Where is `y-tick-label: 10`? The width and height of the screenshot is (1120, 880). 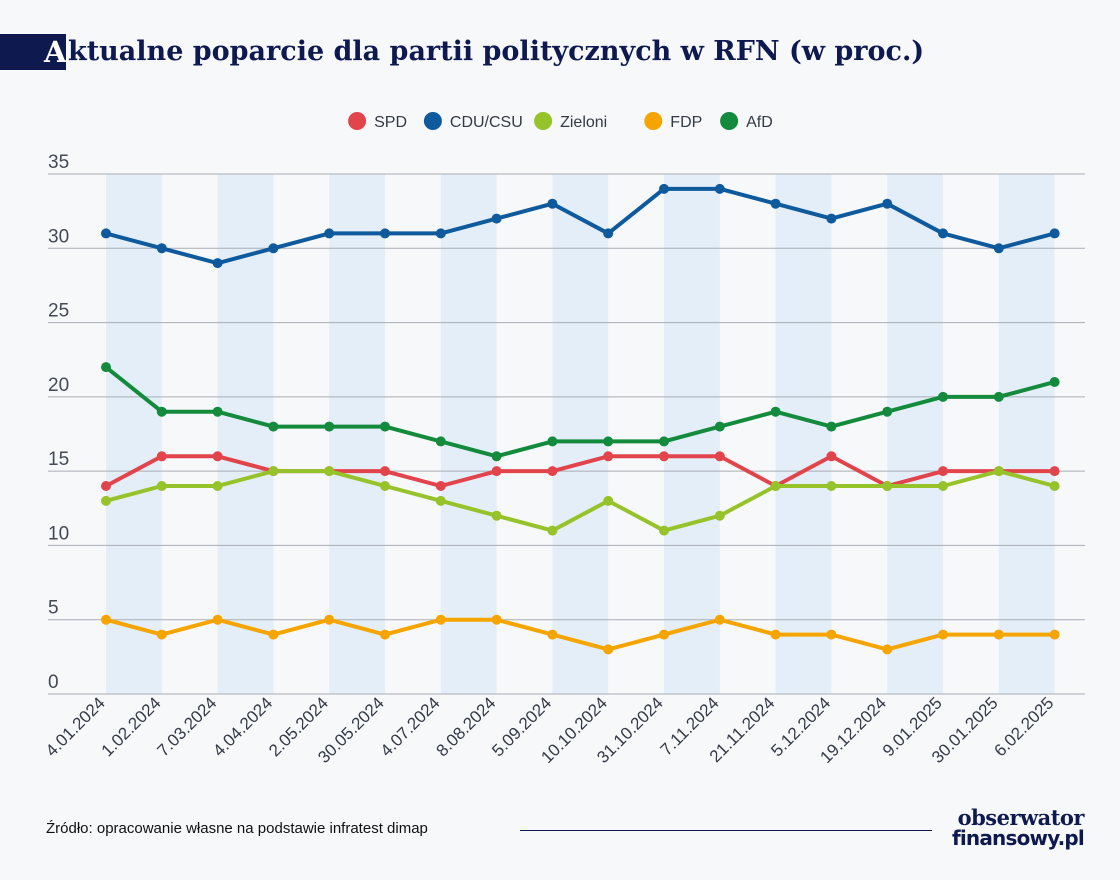 y-tick-label: 10 is located at coordinates (58, 533).